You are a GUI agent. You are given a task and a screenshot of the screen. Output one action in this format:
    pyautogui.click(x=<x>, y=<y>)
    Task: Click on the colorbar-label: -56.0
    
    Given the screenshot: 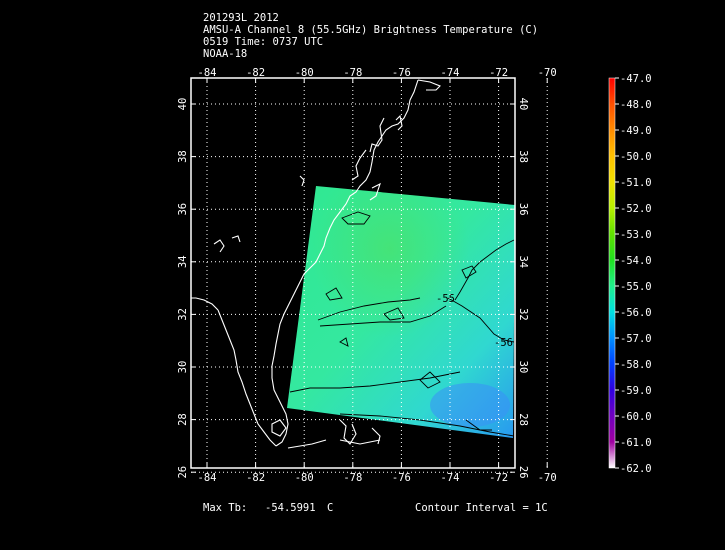 What is the action you would take?
    pyautogui.click(x=636, y=313)
    